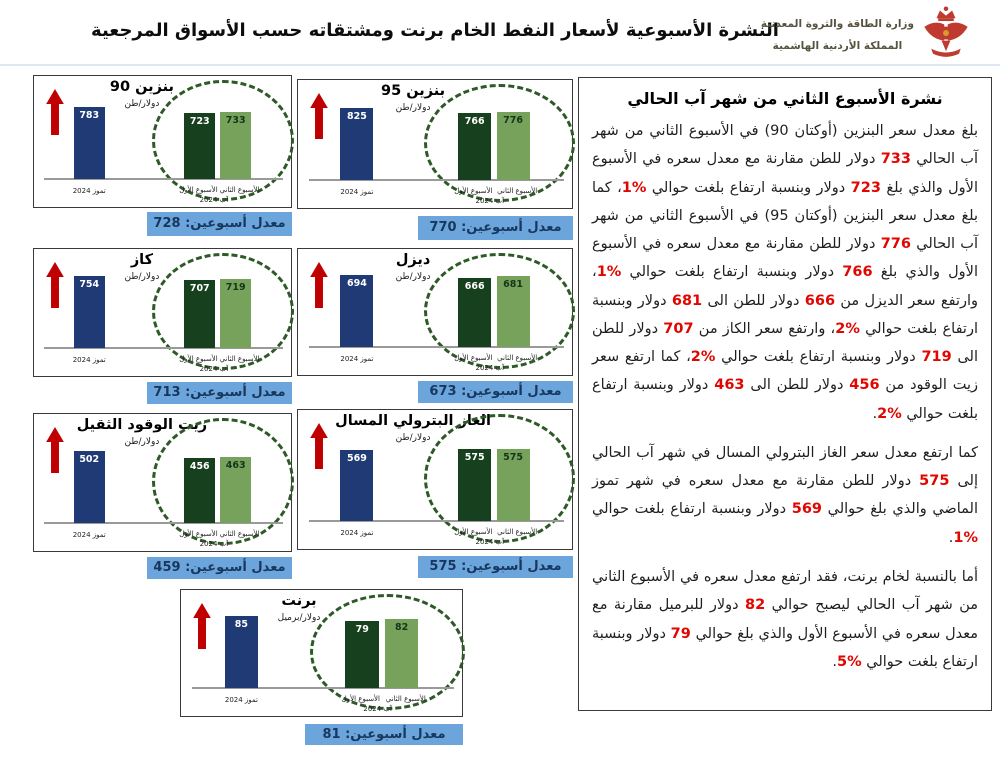 The height and width of the screenshot is (766, 1000). Describe the element at coordinates (241, 624) in the screenshot. I see `bar-prev-value: 85` at that location.